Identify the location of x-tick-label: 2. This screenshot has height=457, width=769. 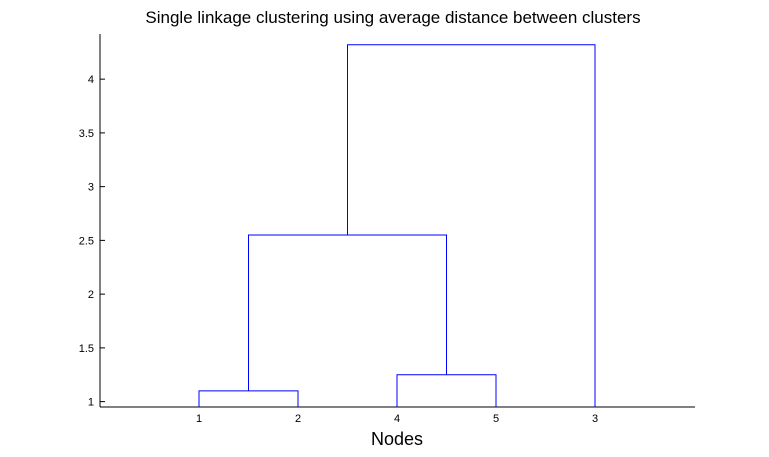
(298, 419).